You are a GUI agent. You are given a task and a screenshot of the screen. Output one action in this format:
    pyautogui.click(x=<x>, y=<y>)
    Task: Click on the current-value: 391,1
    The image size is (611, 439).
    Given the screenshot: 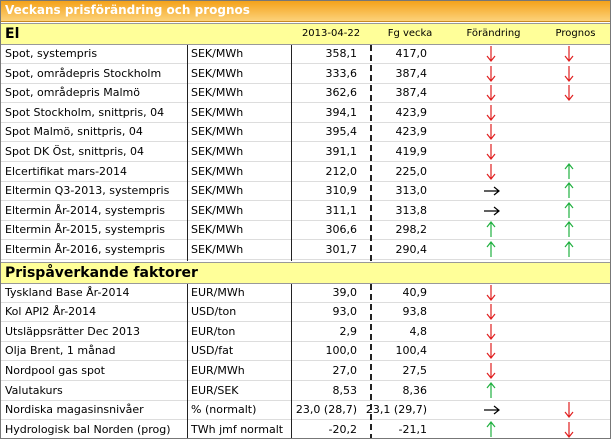 What is the action you would take?
    pyautogui.click(x=341, y=151)
    